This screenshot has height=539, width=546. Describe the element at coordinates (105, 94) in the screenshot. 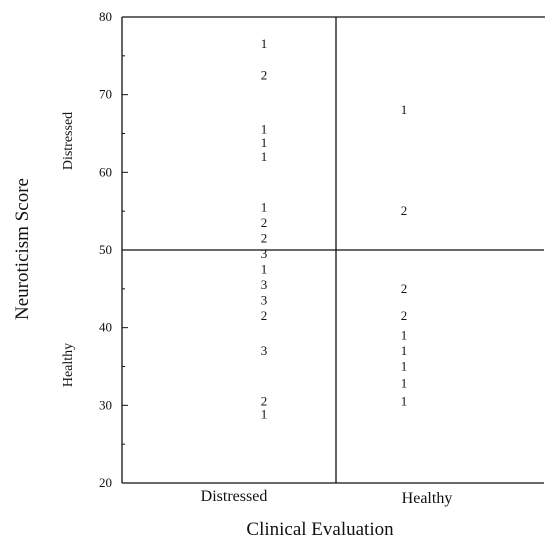

I see `y-tick-label: 70` at that location.